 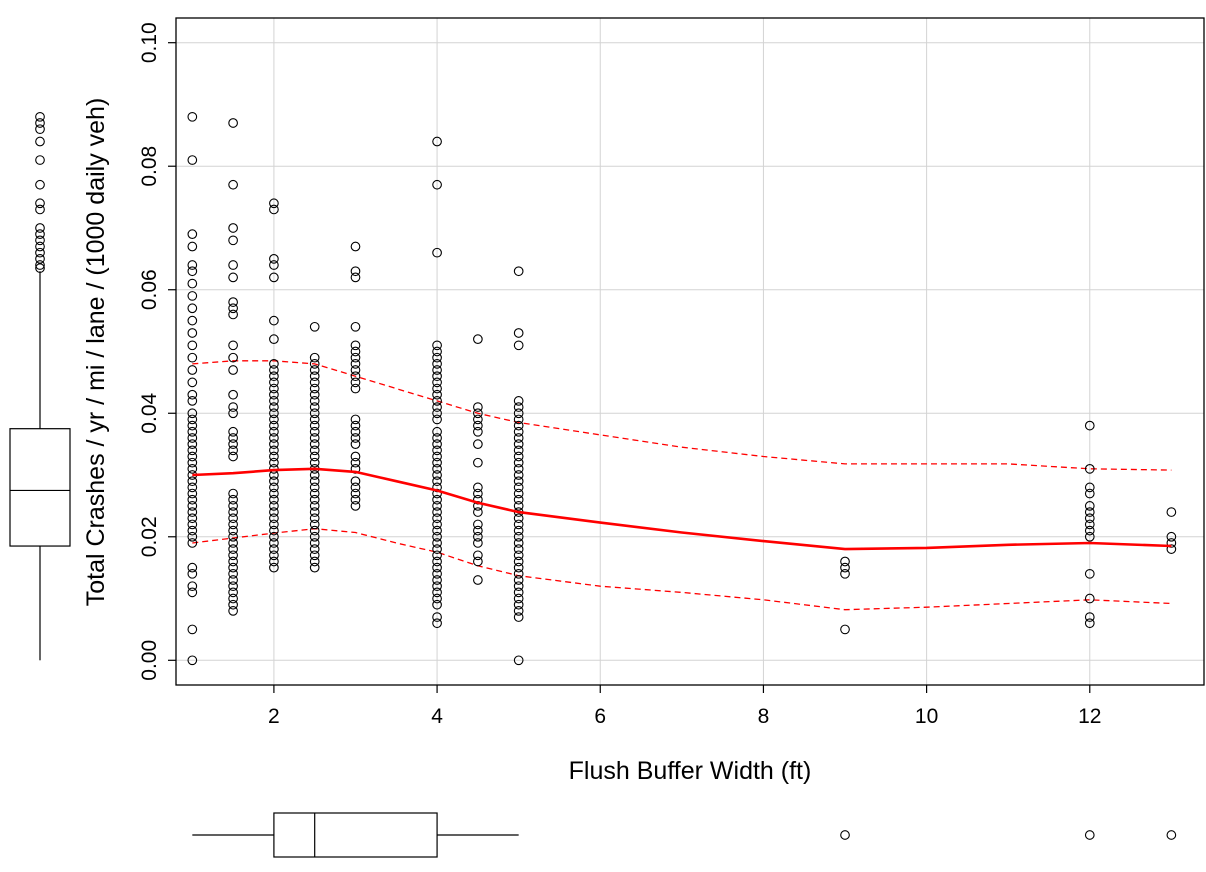 What do you see at coordinates (40, 386) in the screenshot?
I see `y-marginal-boxplot` at bounding box center [40, 386].